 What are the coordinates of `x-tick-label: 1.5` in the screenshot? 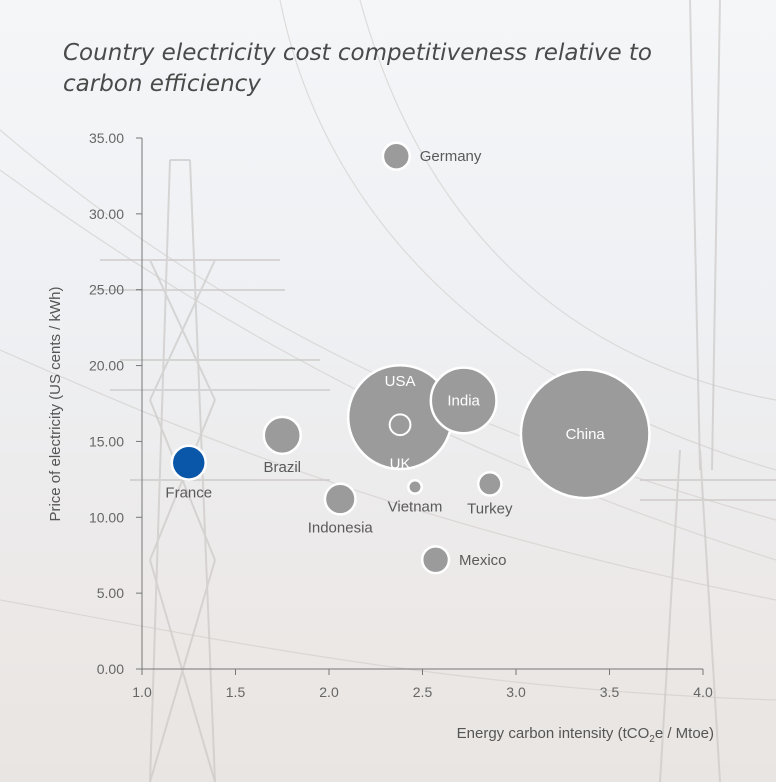 It's located at (236, 692).